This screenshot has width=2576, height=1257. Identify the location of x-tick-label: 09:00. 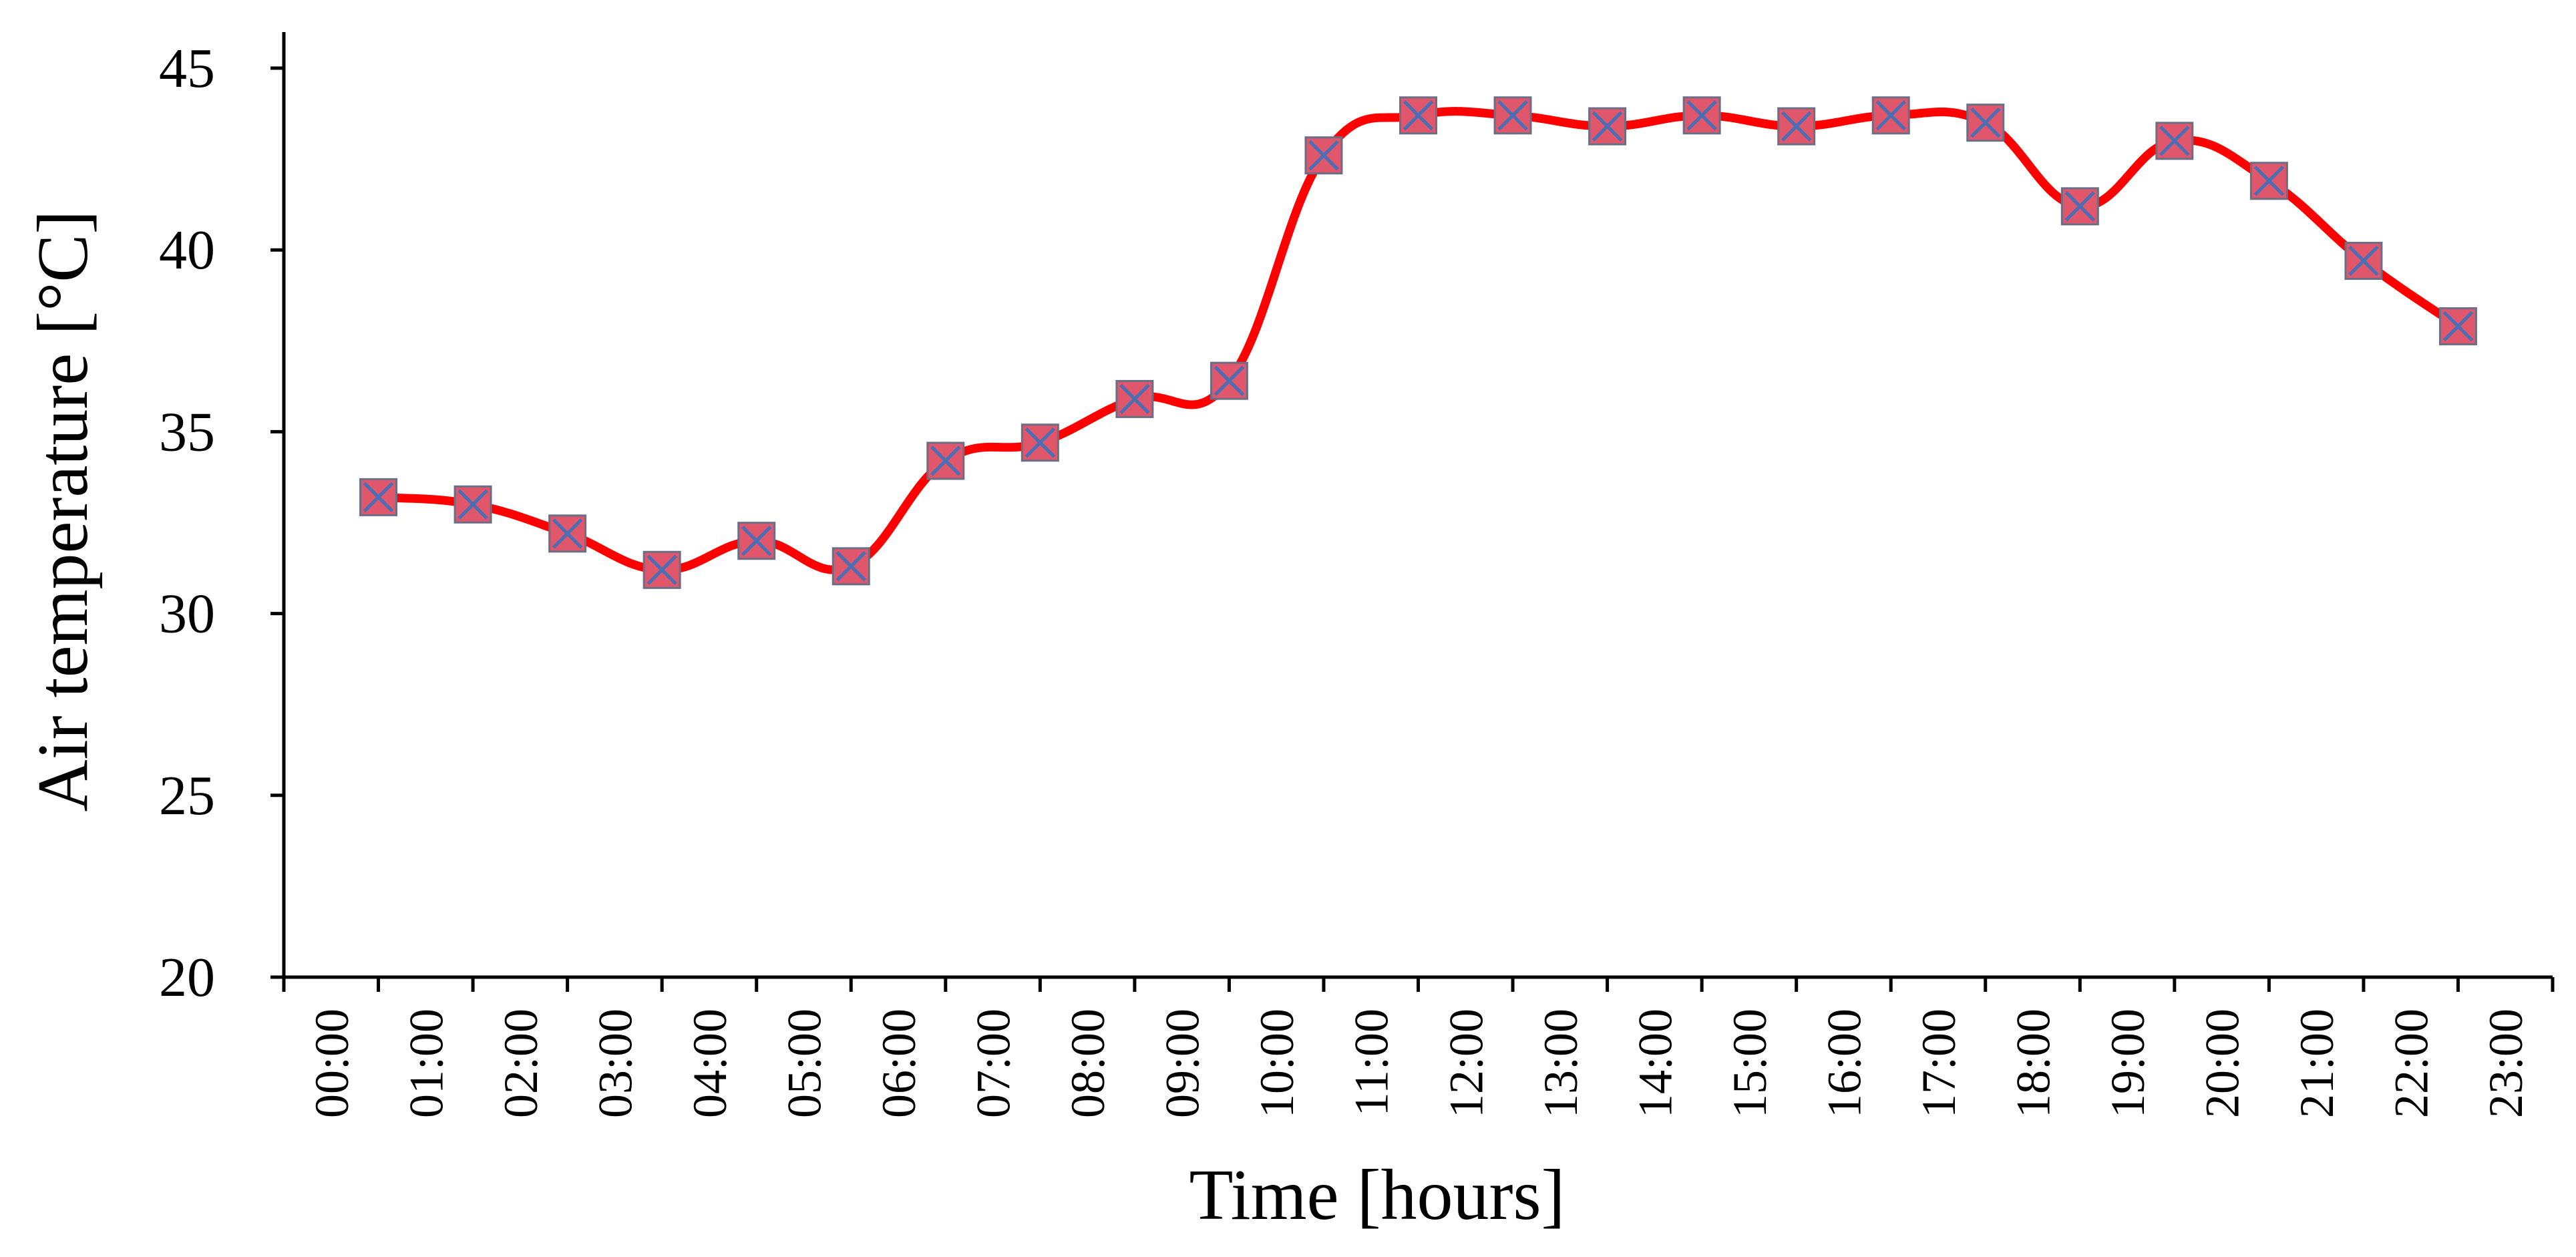
(1183, 1063).